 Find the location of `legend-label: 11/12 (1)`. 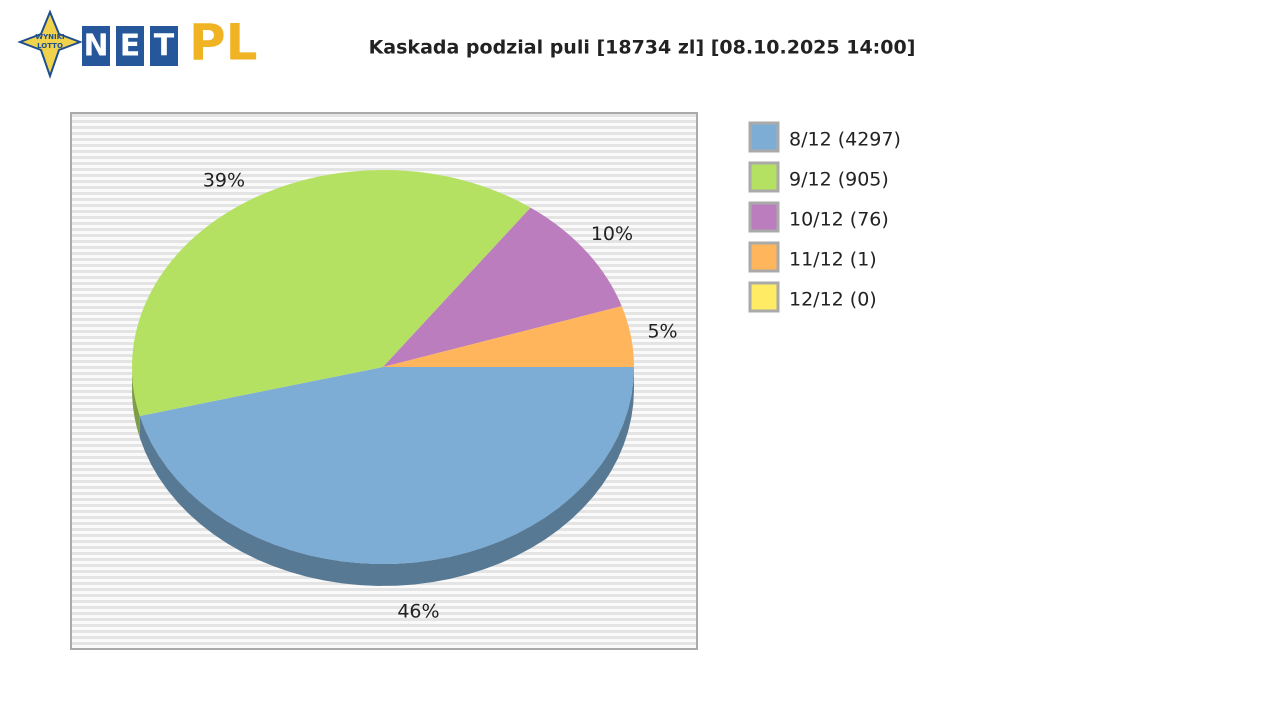

legend-label: 11/12 (1) is located at coordinates (833, 260).